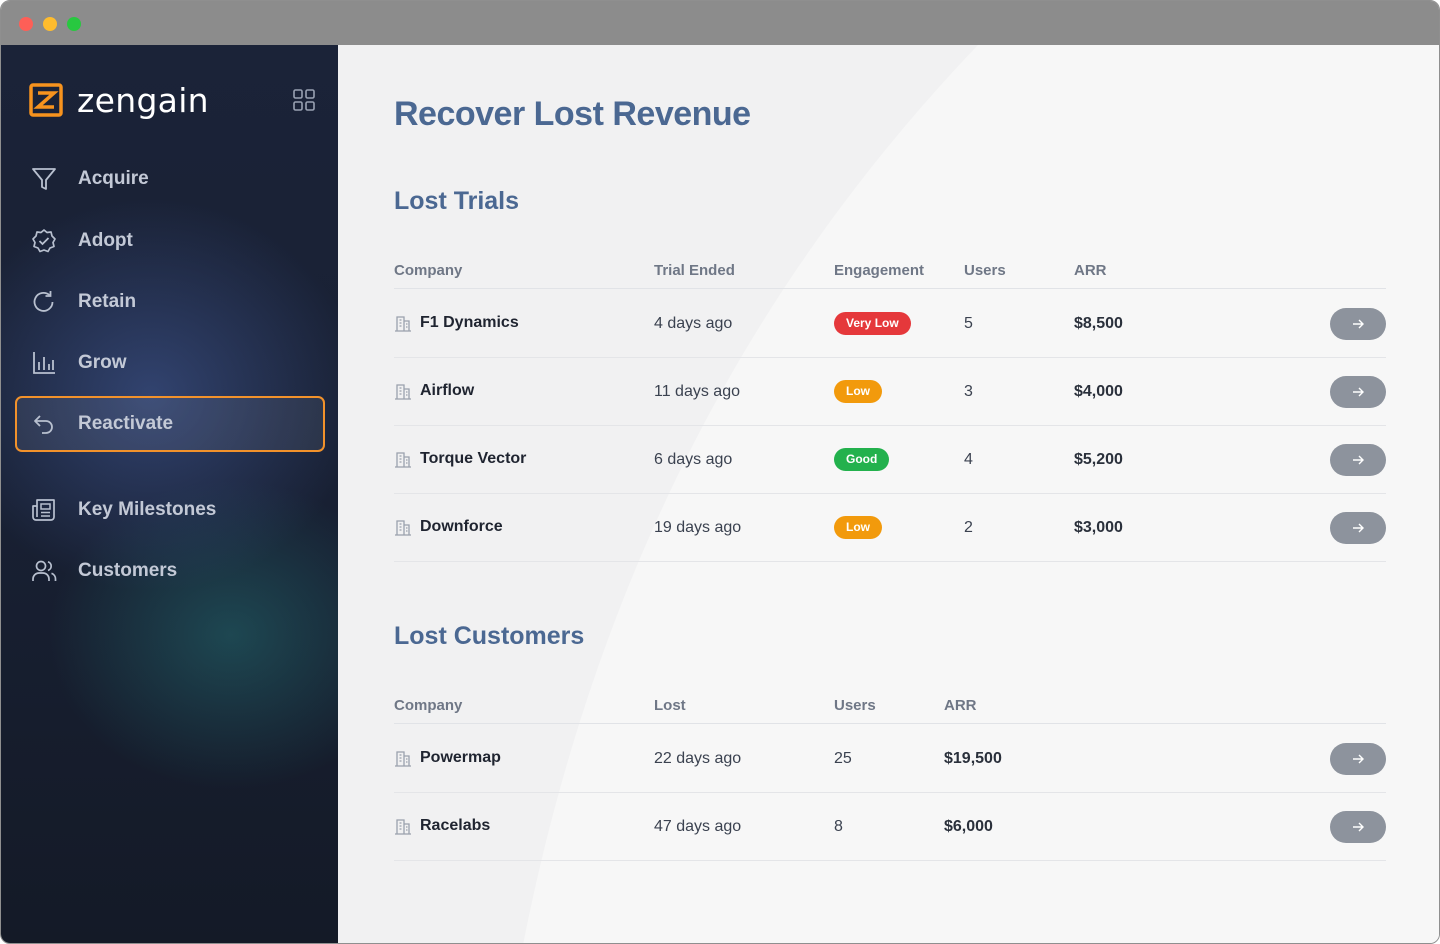 The image size is (1440, 944). I want to click on table-row: F1 Dynamics 4 days ago Very Low 5 $8,500, so click(890, 324).